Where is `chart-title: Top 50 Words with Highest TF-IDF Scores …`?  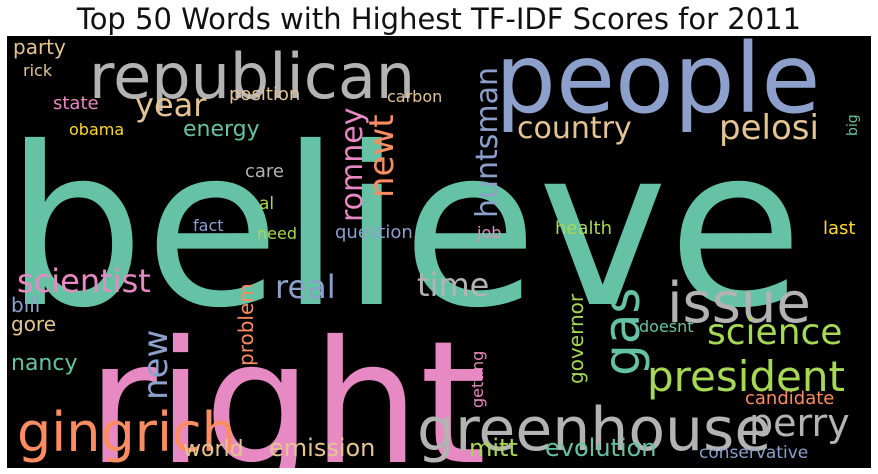
chart-title: Top 50 Words with Highest TF-IDF Scores … is located at coordinates (439, 19).